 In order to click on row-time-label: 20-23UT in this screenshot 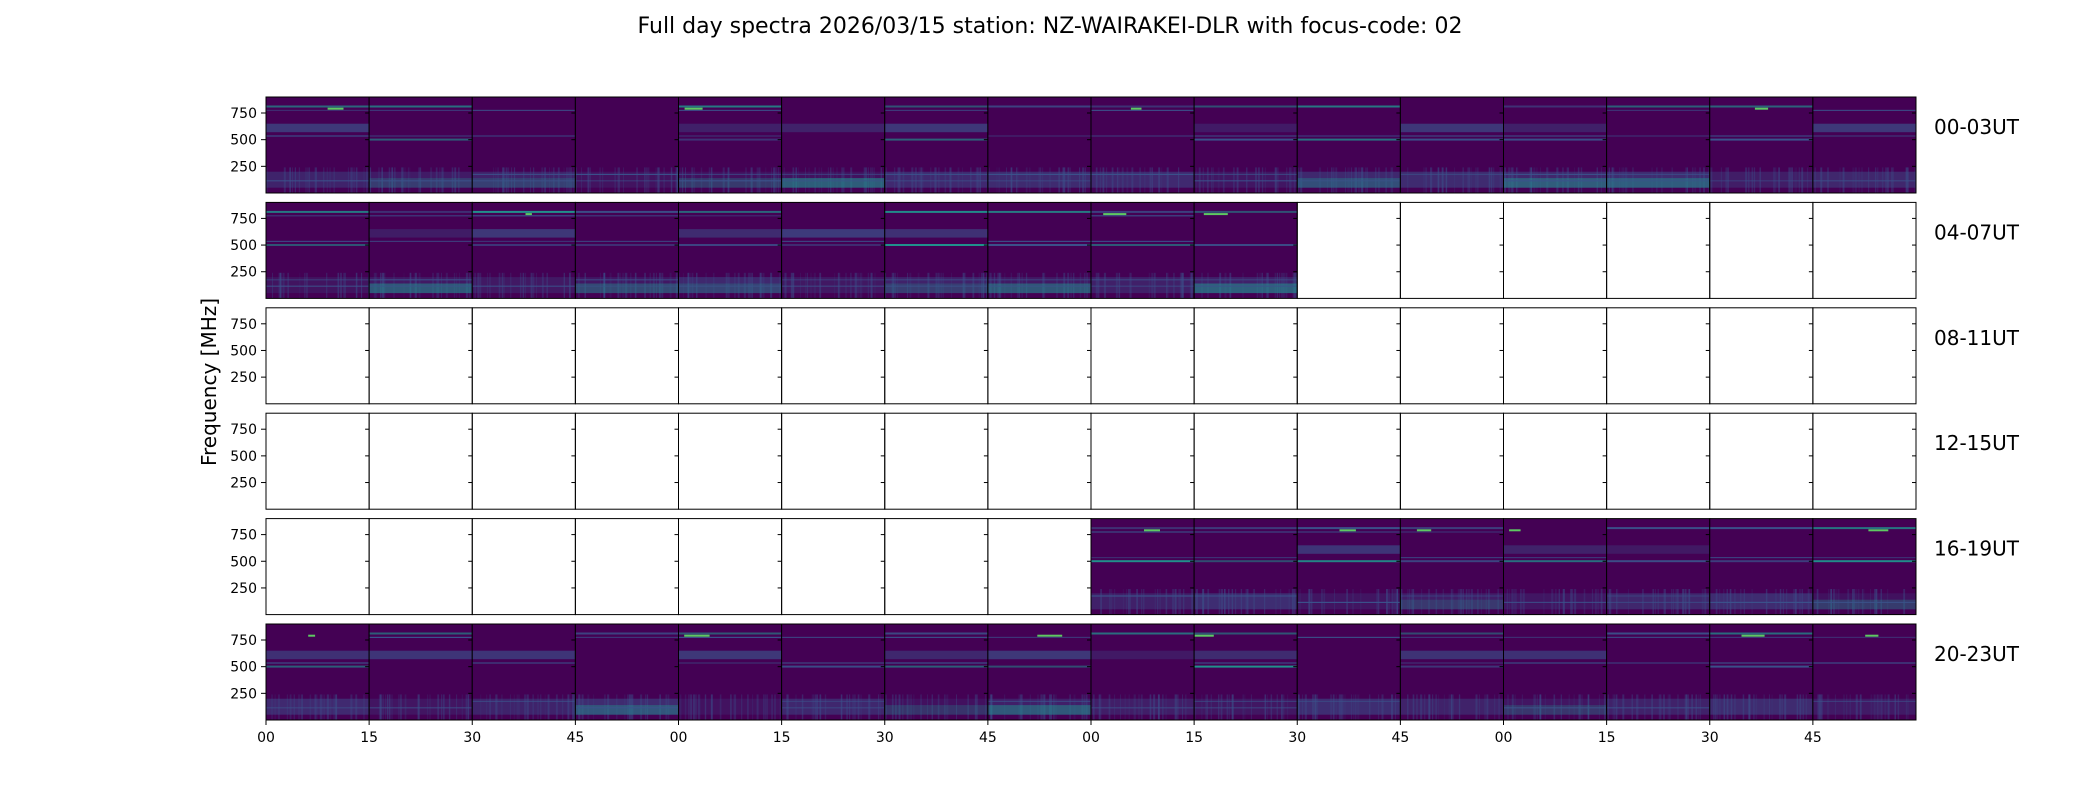, I will do `click(1977, 654)`.